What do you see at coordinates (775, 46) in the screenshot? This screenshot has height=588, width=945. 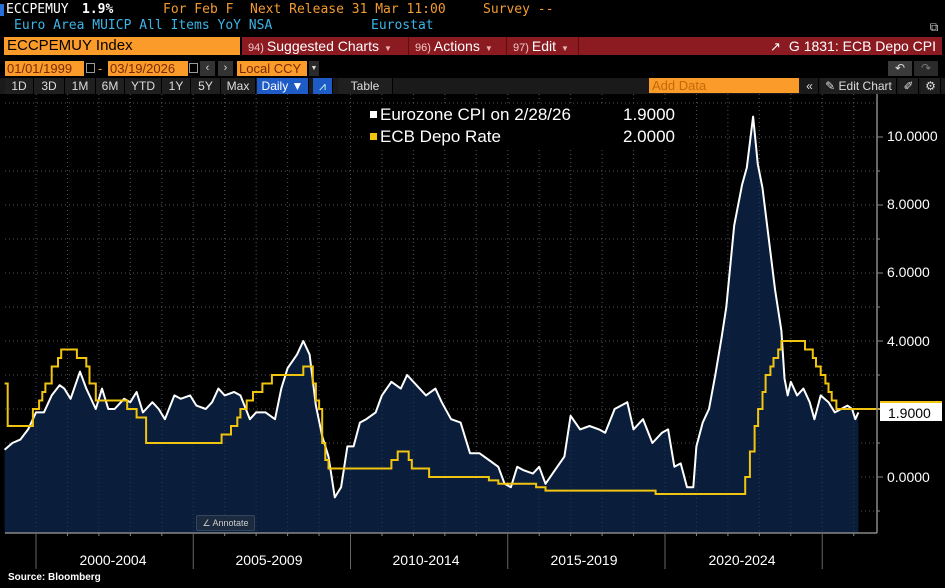 I see `external-link-icon: ↗` at bounding box center [775, 46].